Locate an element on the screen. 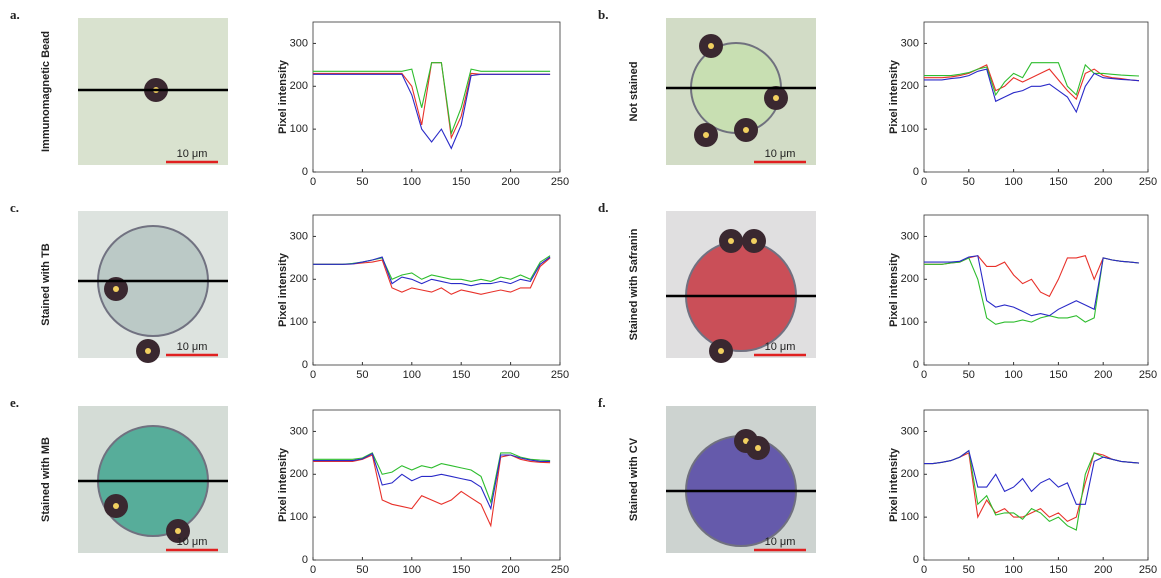 The image size is (1161, 578). panel-label: f. is located at coordinates (602, 402).